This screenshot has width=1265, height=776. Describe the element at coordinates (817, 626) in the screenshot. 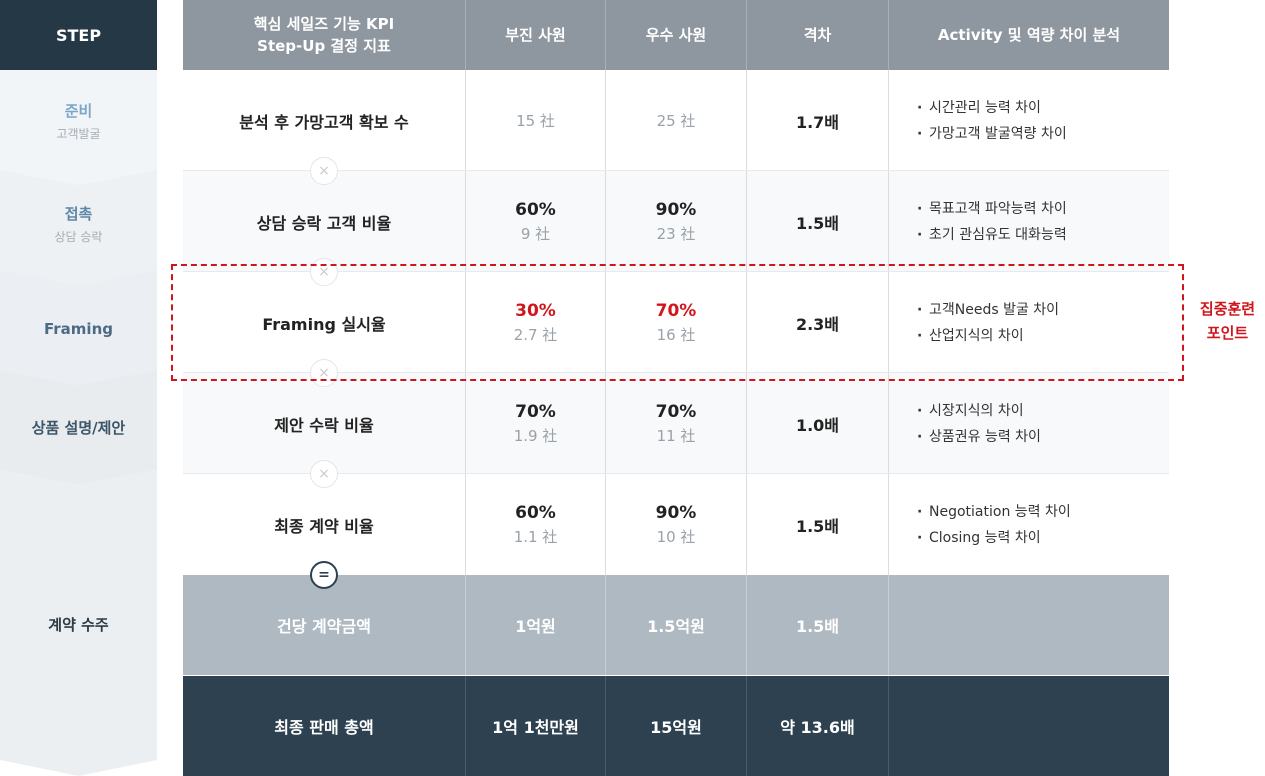

I see `summary-amount-gap: 1.5배` at that location.